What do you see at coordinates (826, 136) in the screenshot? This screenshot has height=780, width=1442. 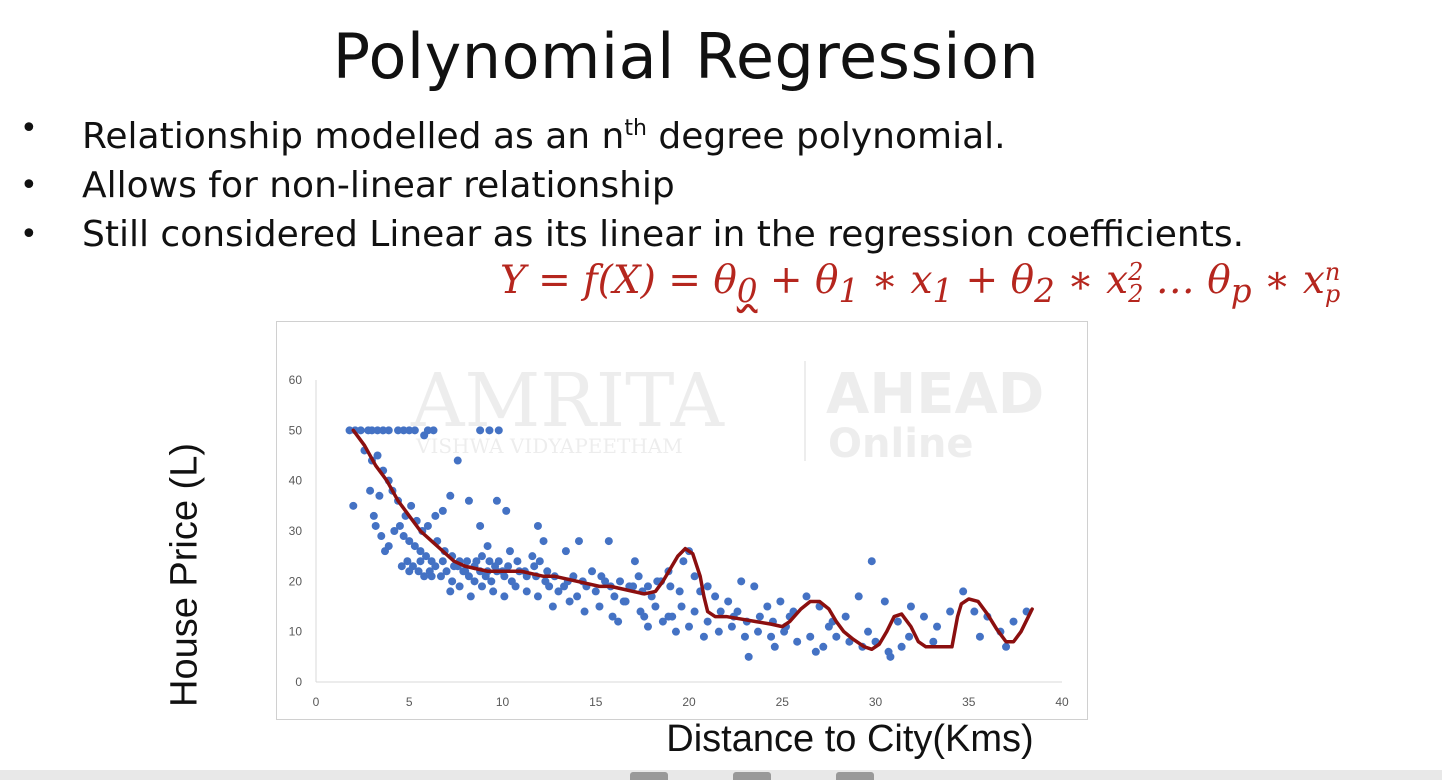 I see `bullet-text-post: degree polynomial.` at bounding box center [826, 136].